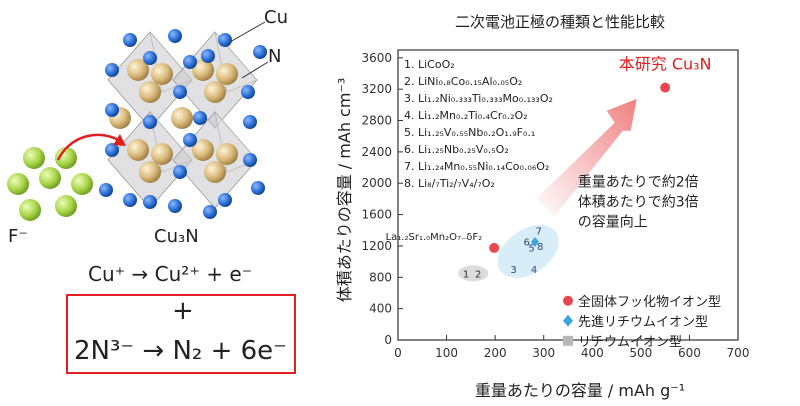 The image size is (800, 406). I want to click on advanced-li-point-label: 3, so click(513, 270).